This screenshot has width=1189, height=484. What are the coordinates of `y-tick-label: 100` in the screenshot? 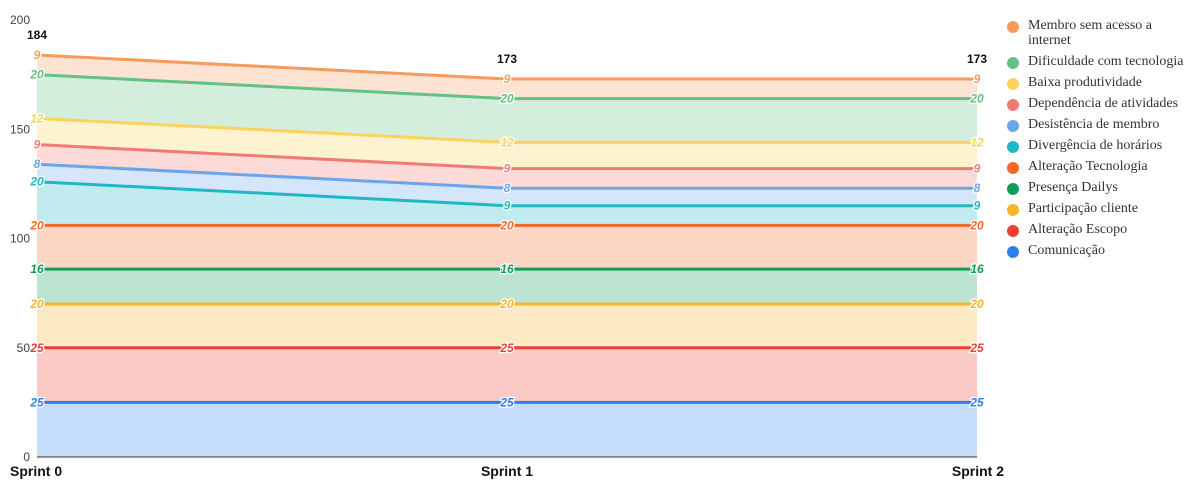 It's located at (20, 239).